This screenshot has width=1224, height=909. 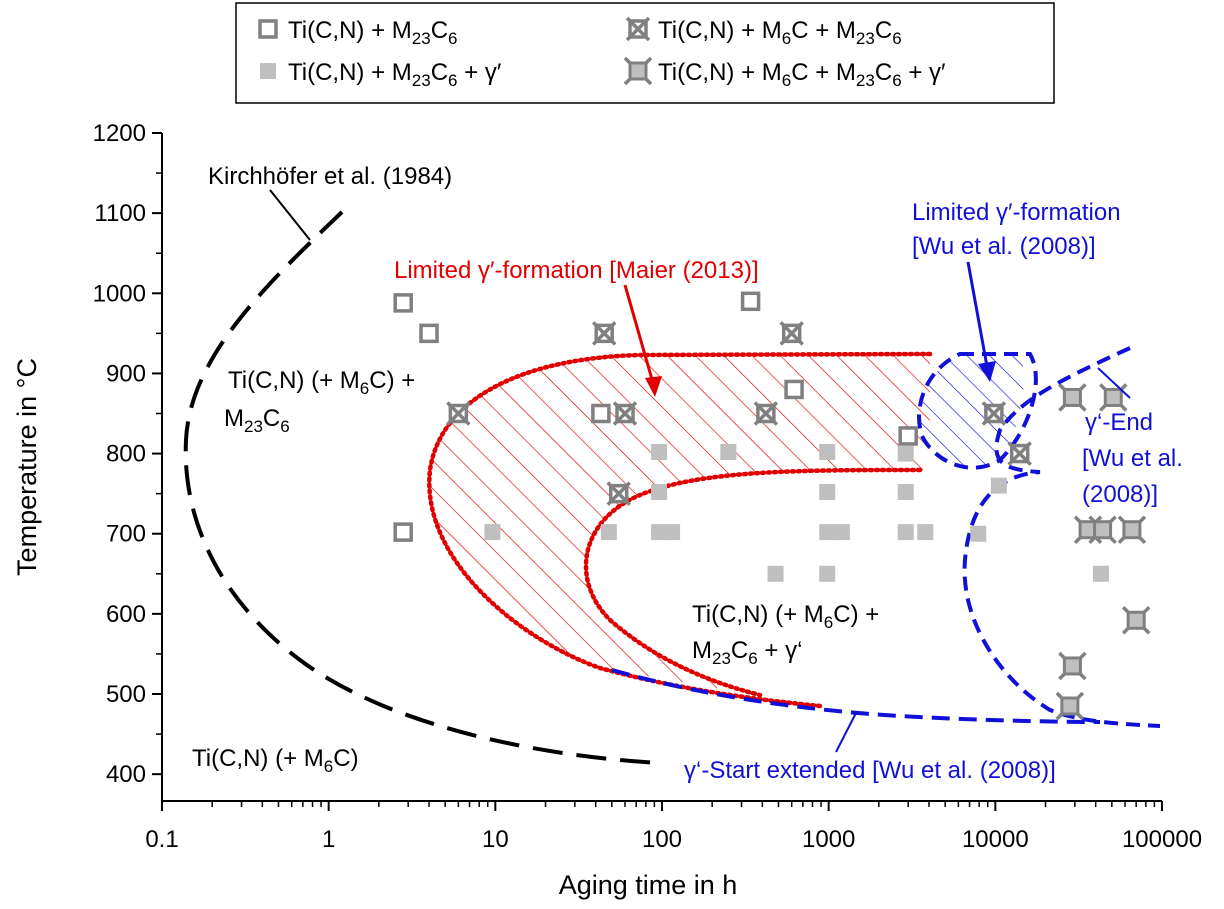 I want to click on gamma-end-pointer, so click(x=1114, y=383).